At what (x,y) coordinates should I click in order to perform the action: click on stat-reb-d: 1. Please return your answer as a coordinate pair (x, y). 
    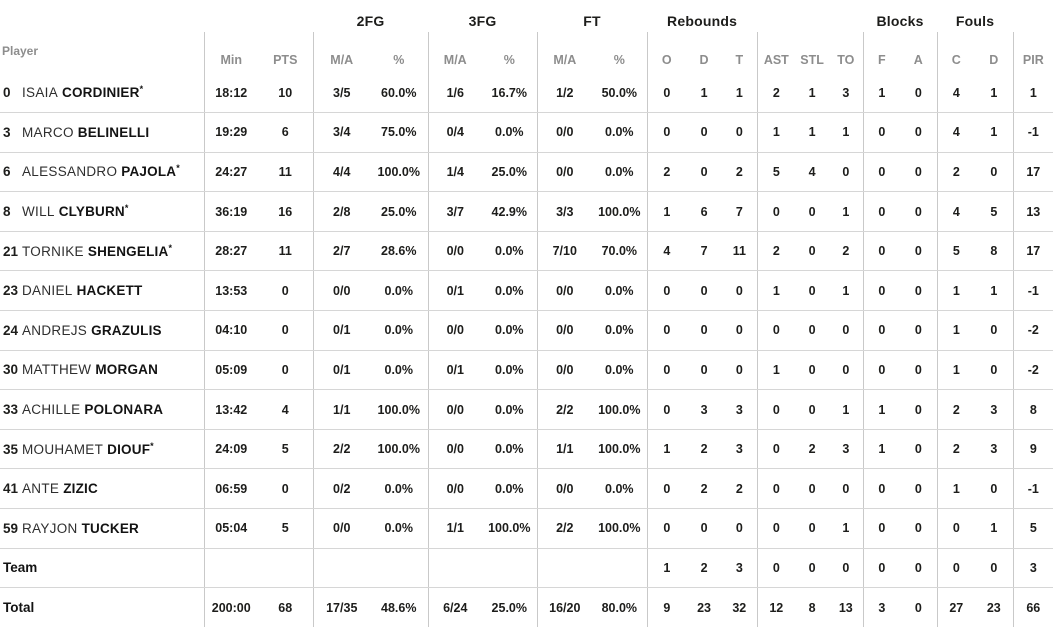
    Looking at the image, I should click on (704, 93).